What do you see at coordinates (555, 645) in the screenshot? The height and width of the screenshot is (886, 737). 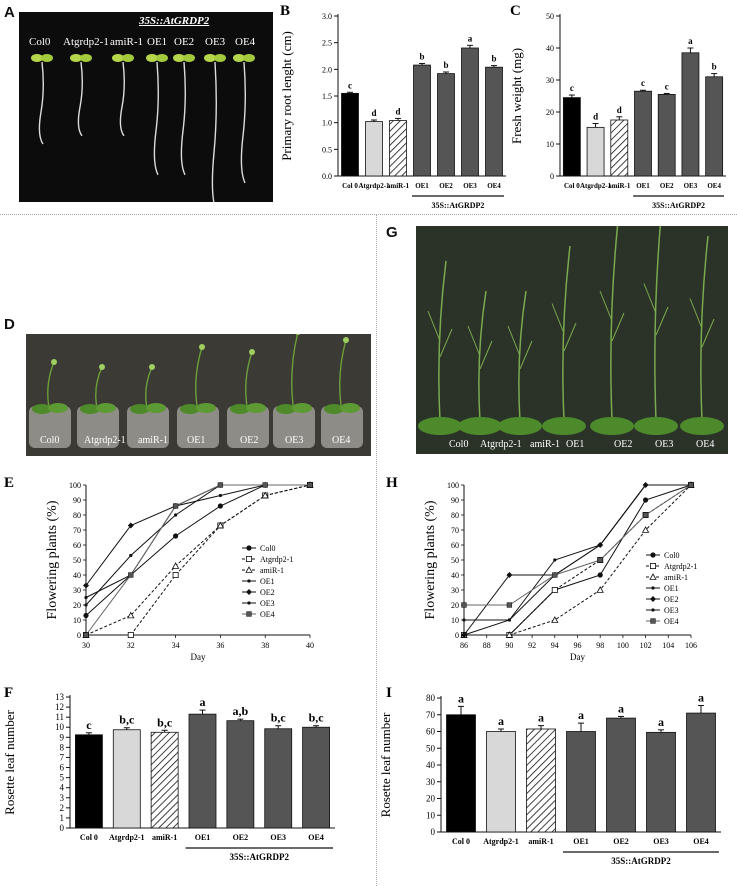 I see `x-tick-label: 94` at bounding box center [555, 645].